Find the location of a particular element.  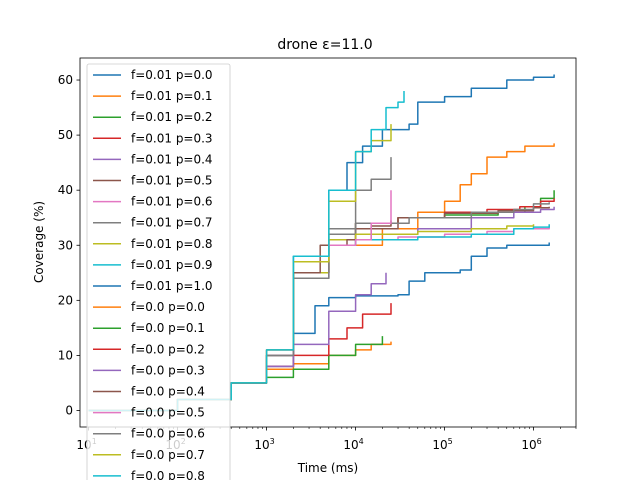

legend-label: f=0.01 p=0.1 is located at coordinates (172, 96).